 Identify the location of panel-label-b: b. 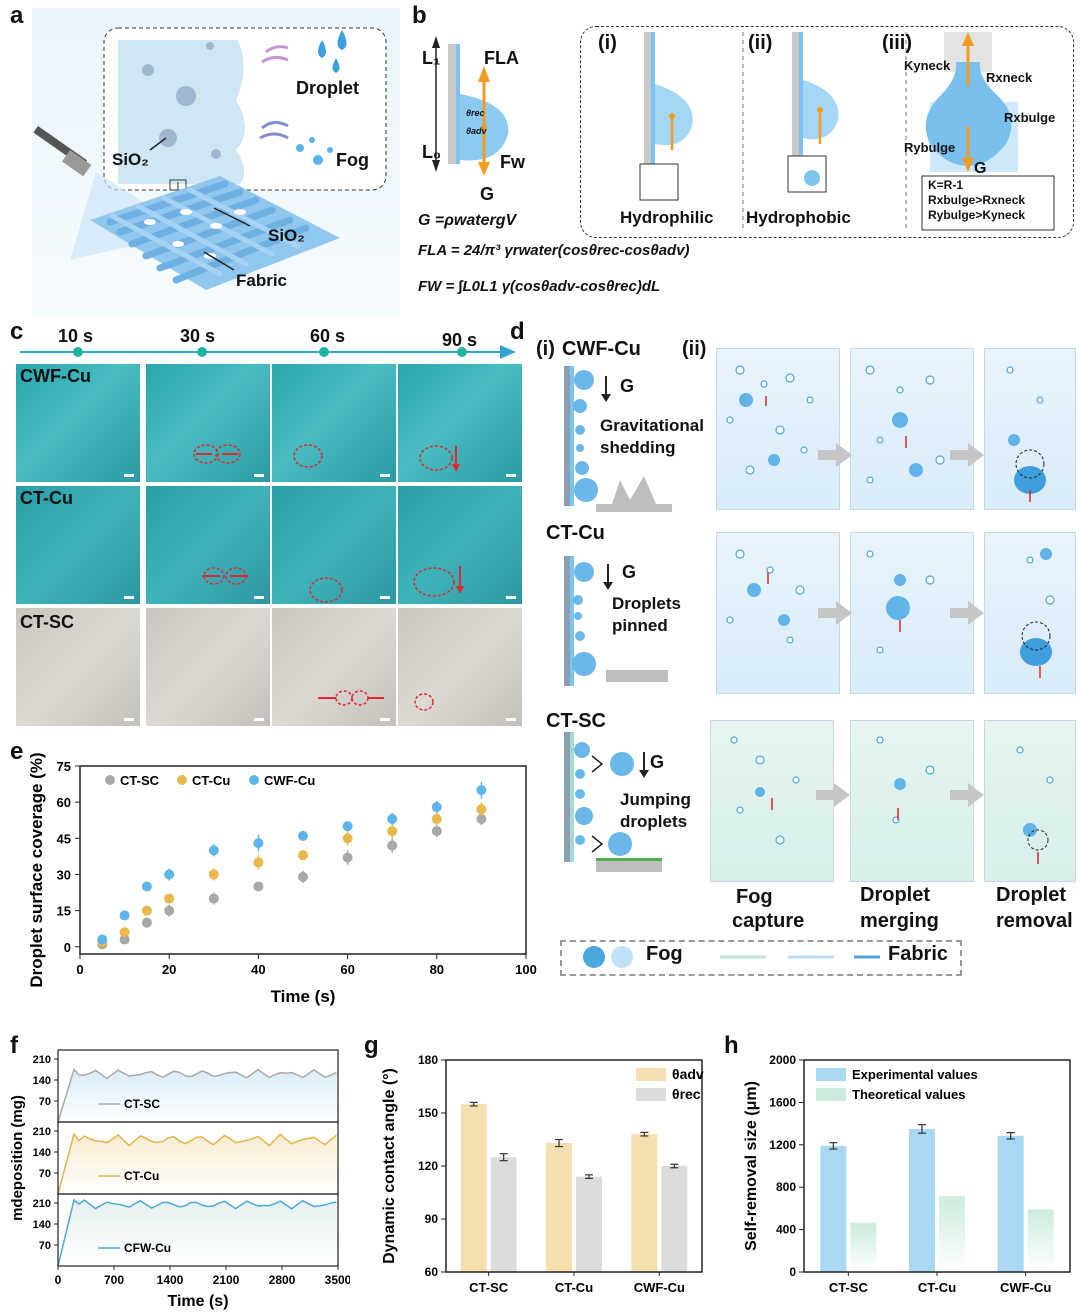
(419, 15).